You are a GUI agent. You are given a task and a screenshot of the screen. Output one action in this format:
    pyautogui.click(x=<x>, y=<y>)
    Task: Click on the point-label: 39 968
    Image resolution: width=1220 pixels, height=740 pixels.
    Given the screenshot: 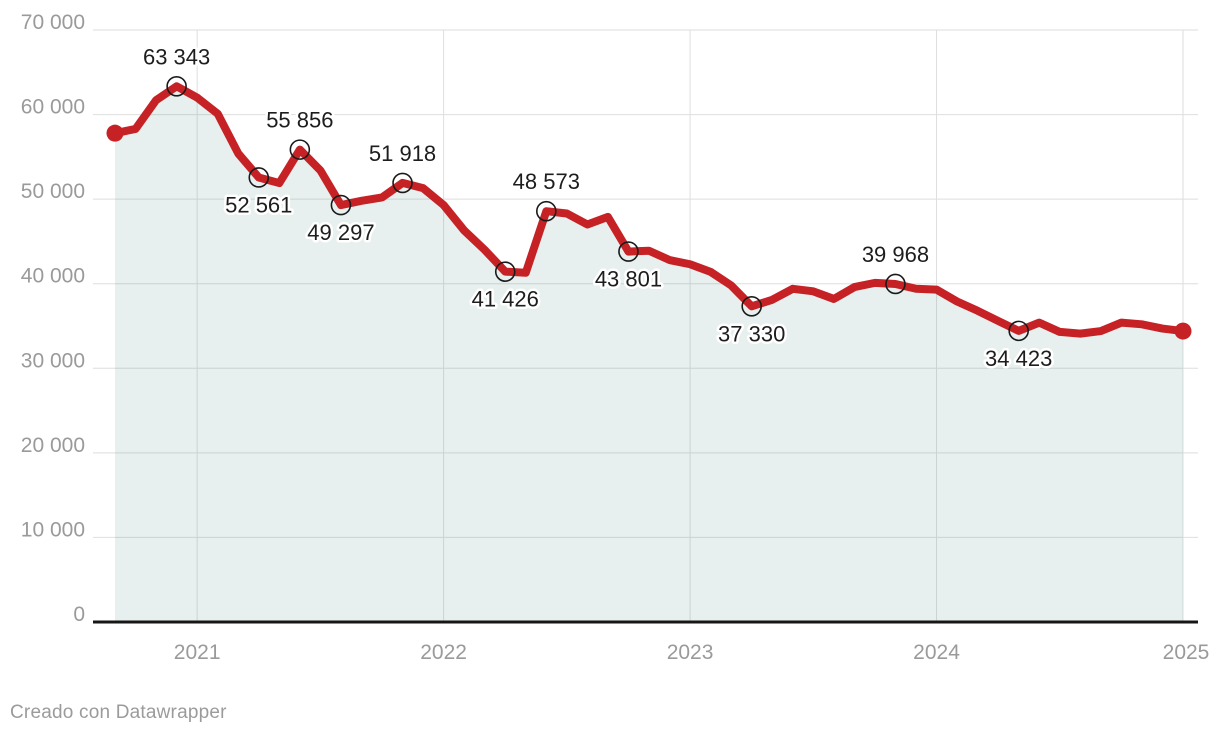 What is the action you would take?
    pyautogui.click(x=895, y=254)
    